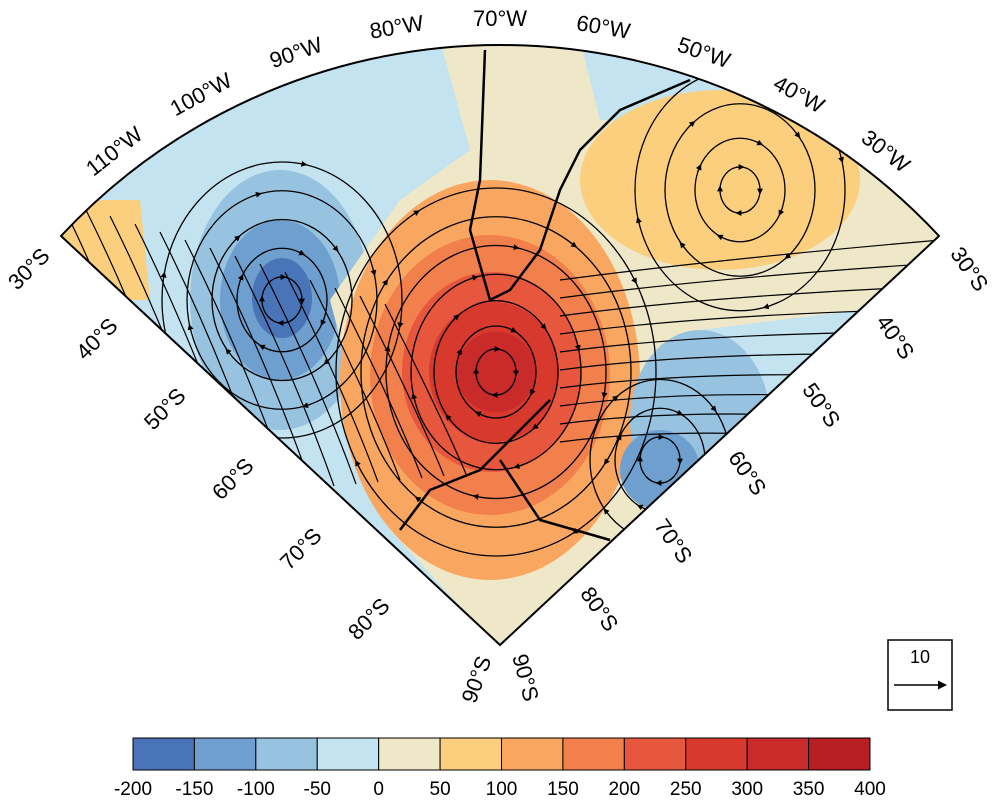 This screenshot has height=802, width=1000. I want to click on colorbar-tick-label: 300, so click(747, 789).